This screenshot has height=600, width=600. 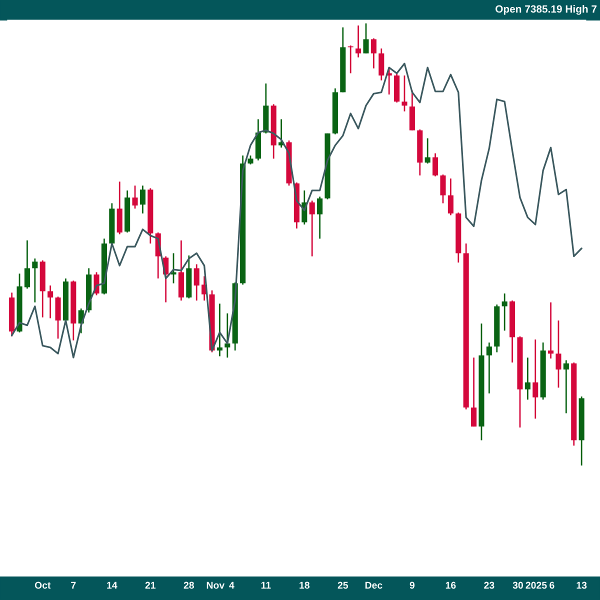 What do you see at coordinates (552, 585) in the screenshot?
I see `x-tick-label: 6` at bounding box center [552, 585].